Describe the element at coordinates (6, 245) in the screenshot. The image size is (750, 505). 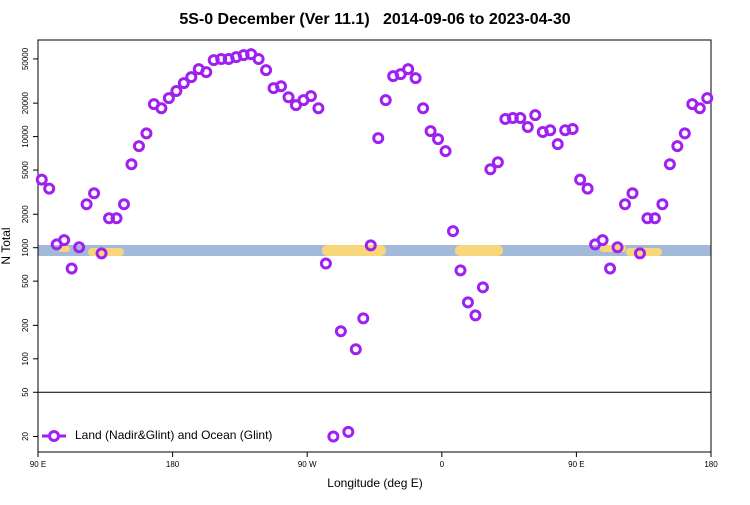
I see `y-axis-label: N Total` at that location.